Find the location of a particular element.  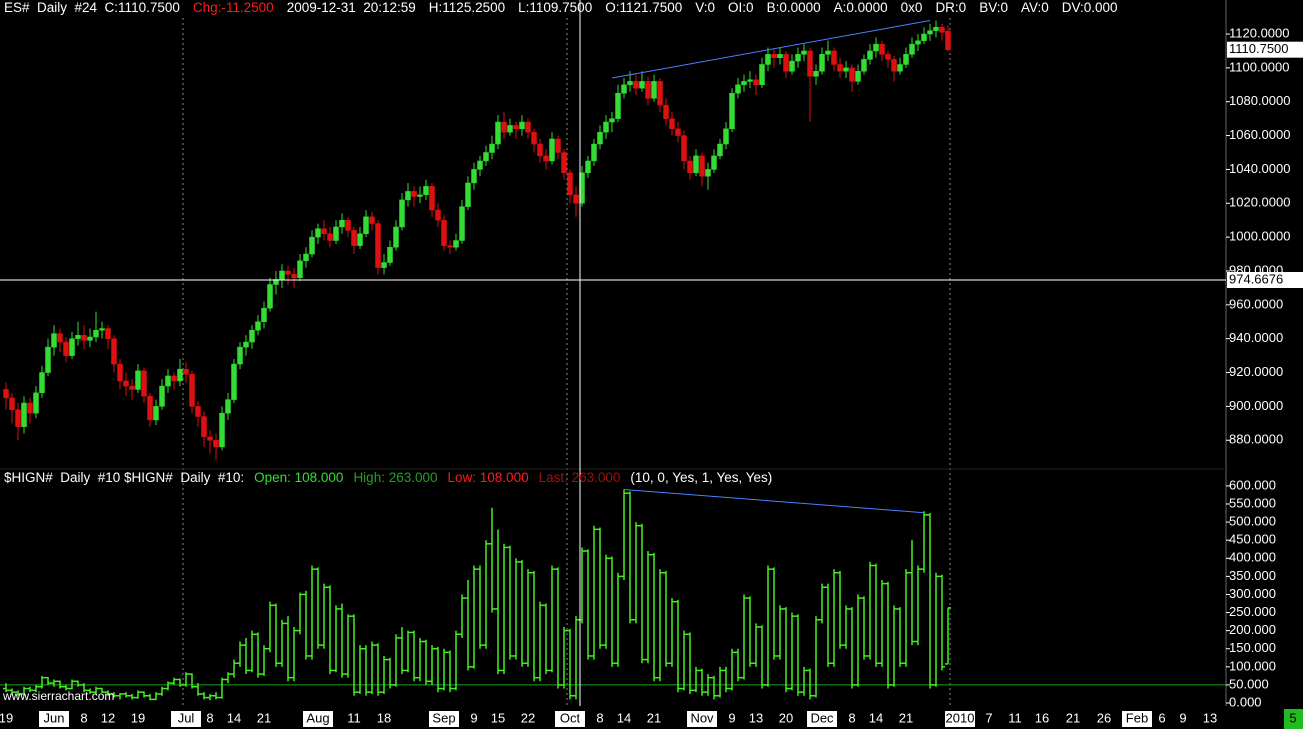

x-tick-label: 11 is located at coordinates (354, 717).